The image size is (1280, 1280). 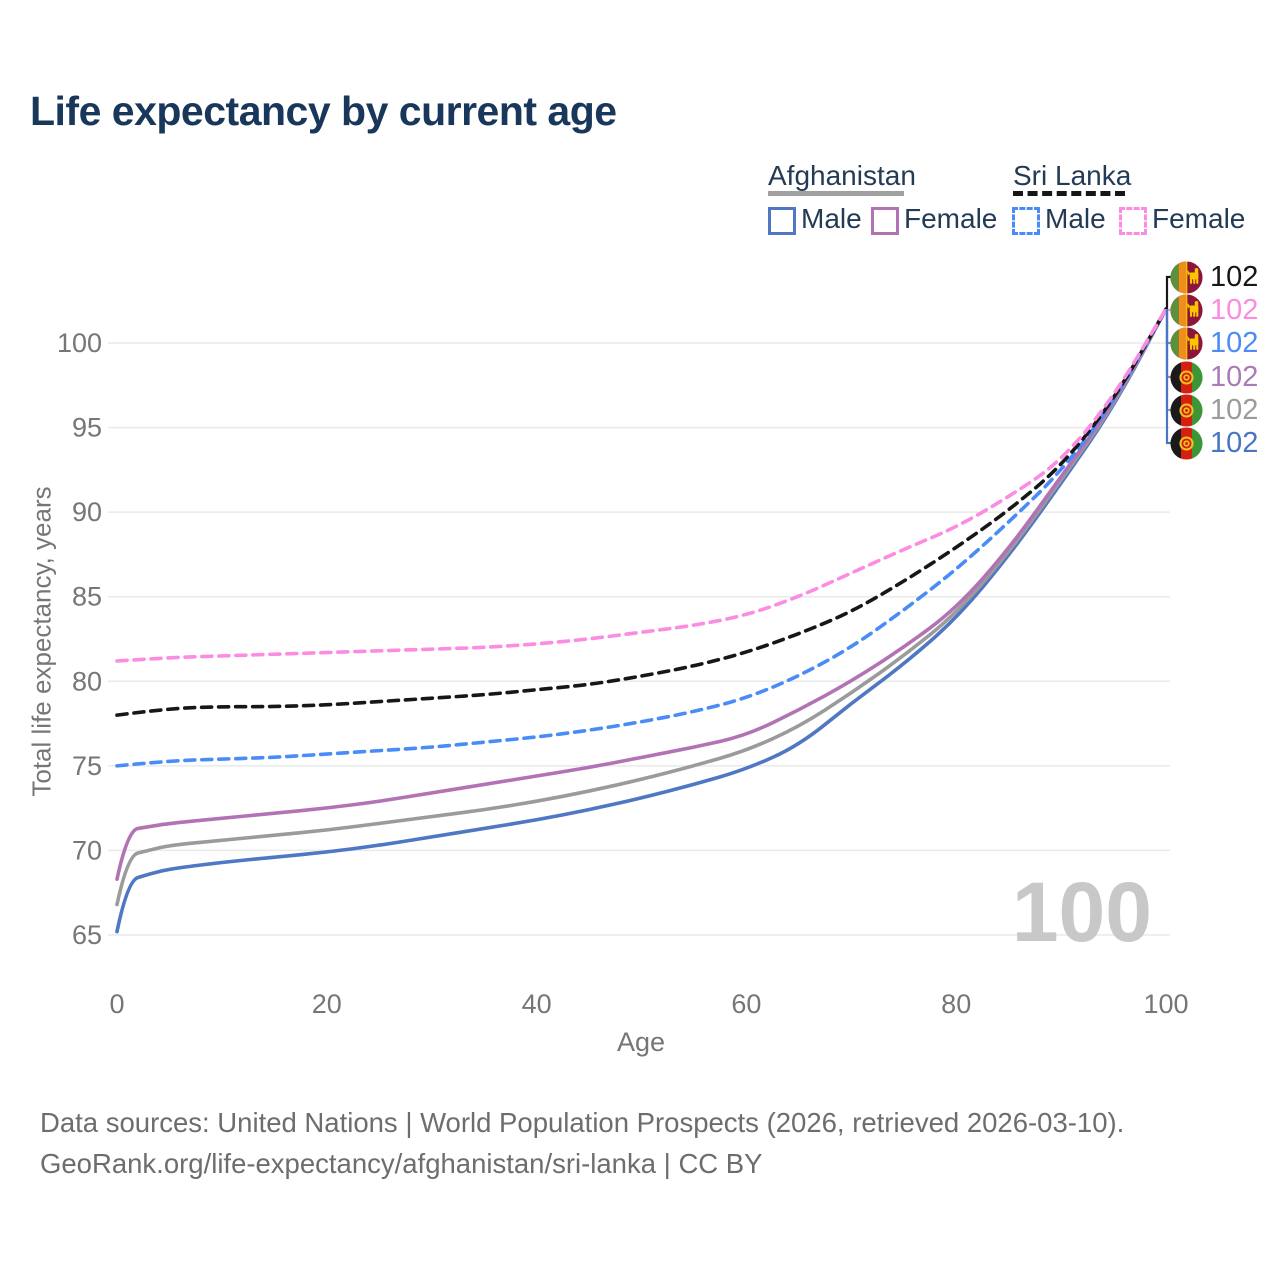 What do you see at coordinates (87, 766) in the screenshot?
I see `y-tick-label: 75` at bounding box center [87, 766].